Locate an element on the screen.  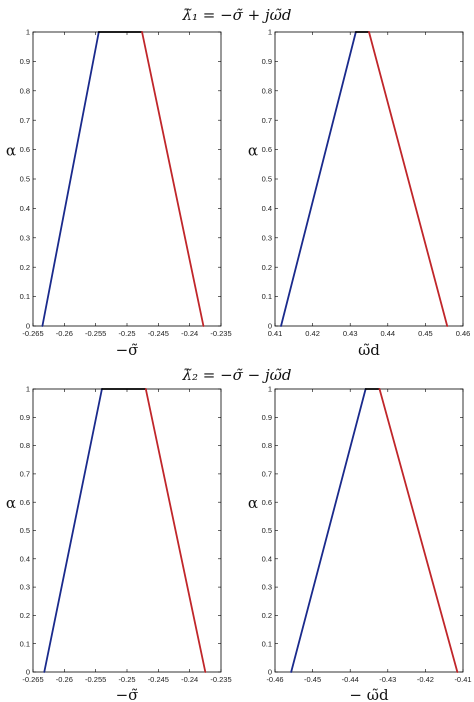
title-top: λ̃₁ = −σ̃ + jω̃d is located at coordinates (236, 15).